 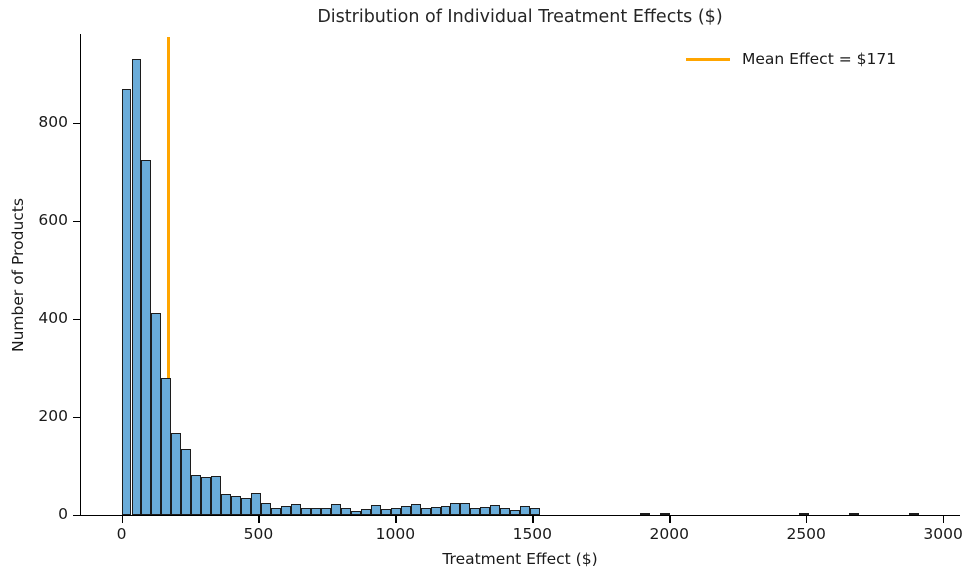 I want to click on x-tick-label: 2000, so click(x=669, y=534).